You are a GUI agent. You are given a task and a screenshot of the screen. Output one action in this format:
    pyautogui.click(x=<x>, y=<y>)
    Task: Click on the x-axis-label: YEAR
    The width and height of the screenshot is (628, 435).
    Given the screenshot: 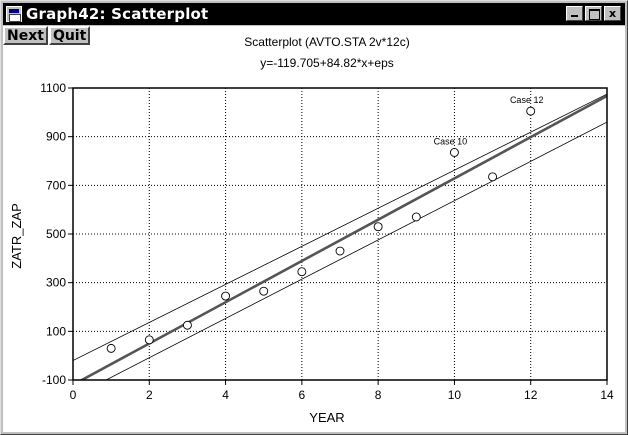 What is the action you would take?
    pyautogui.click(x=326, y=417)
    